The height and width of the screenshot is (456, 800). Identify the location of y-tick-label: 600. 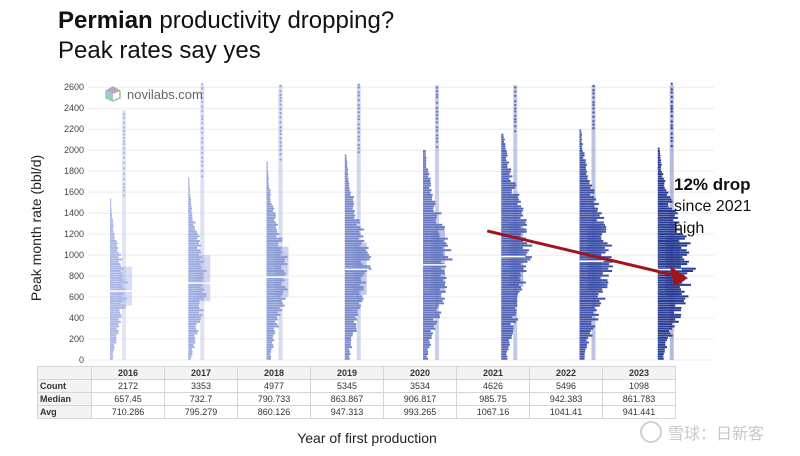
(76, 297).